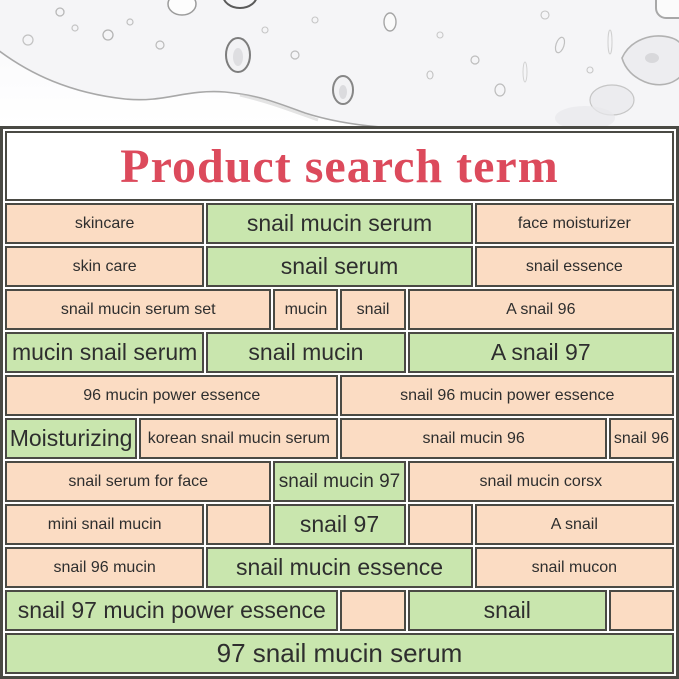  What do you see at coordinates (339, 166) in the screenshot?
I see `page-title: Product search term` at bounding box center [339, 166].